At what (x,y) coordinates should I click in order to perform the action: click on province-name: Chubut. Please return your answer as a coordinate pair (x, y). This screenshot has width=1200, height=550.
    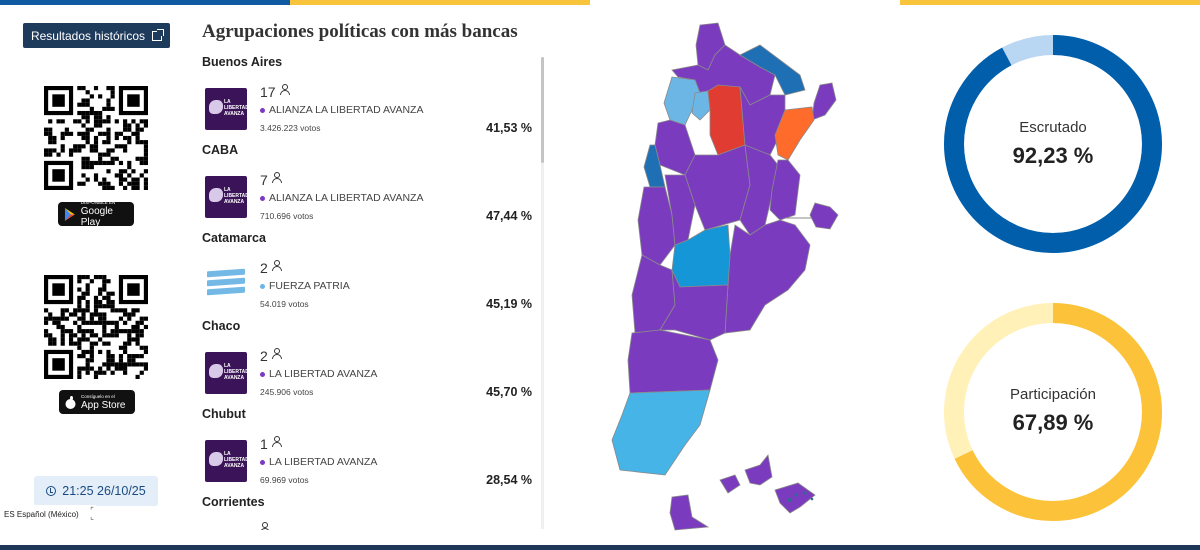
    Looking at the image, I should click on (224, 414).